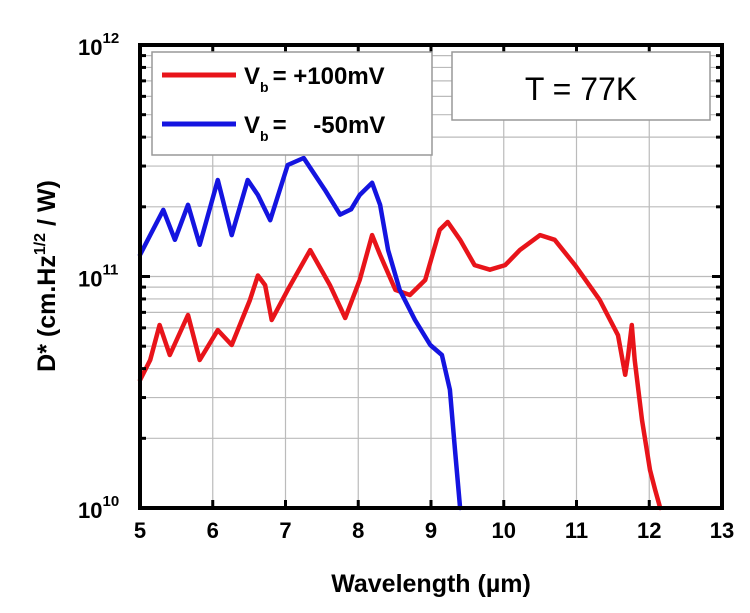 This screenshot has width=750, height=613. What do you see at coordinates (285, 530) in the screenshot?
I see `x-tick-label: 7` at bounding box center [285, 530].